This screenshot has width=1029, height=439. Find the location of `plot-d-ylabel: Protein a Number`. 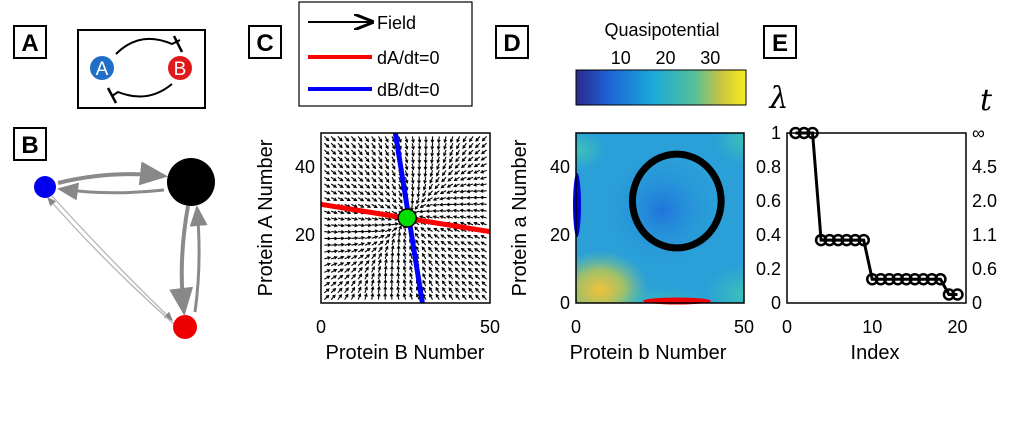

plot-d-ylabel: Protein a Number is located at coordinates (520, 217).